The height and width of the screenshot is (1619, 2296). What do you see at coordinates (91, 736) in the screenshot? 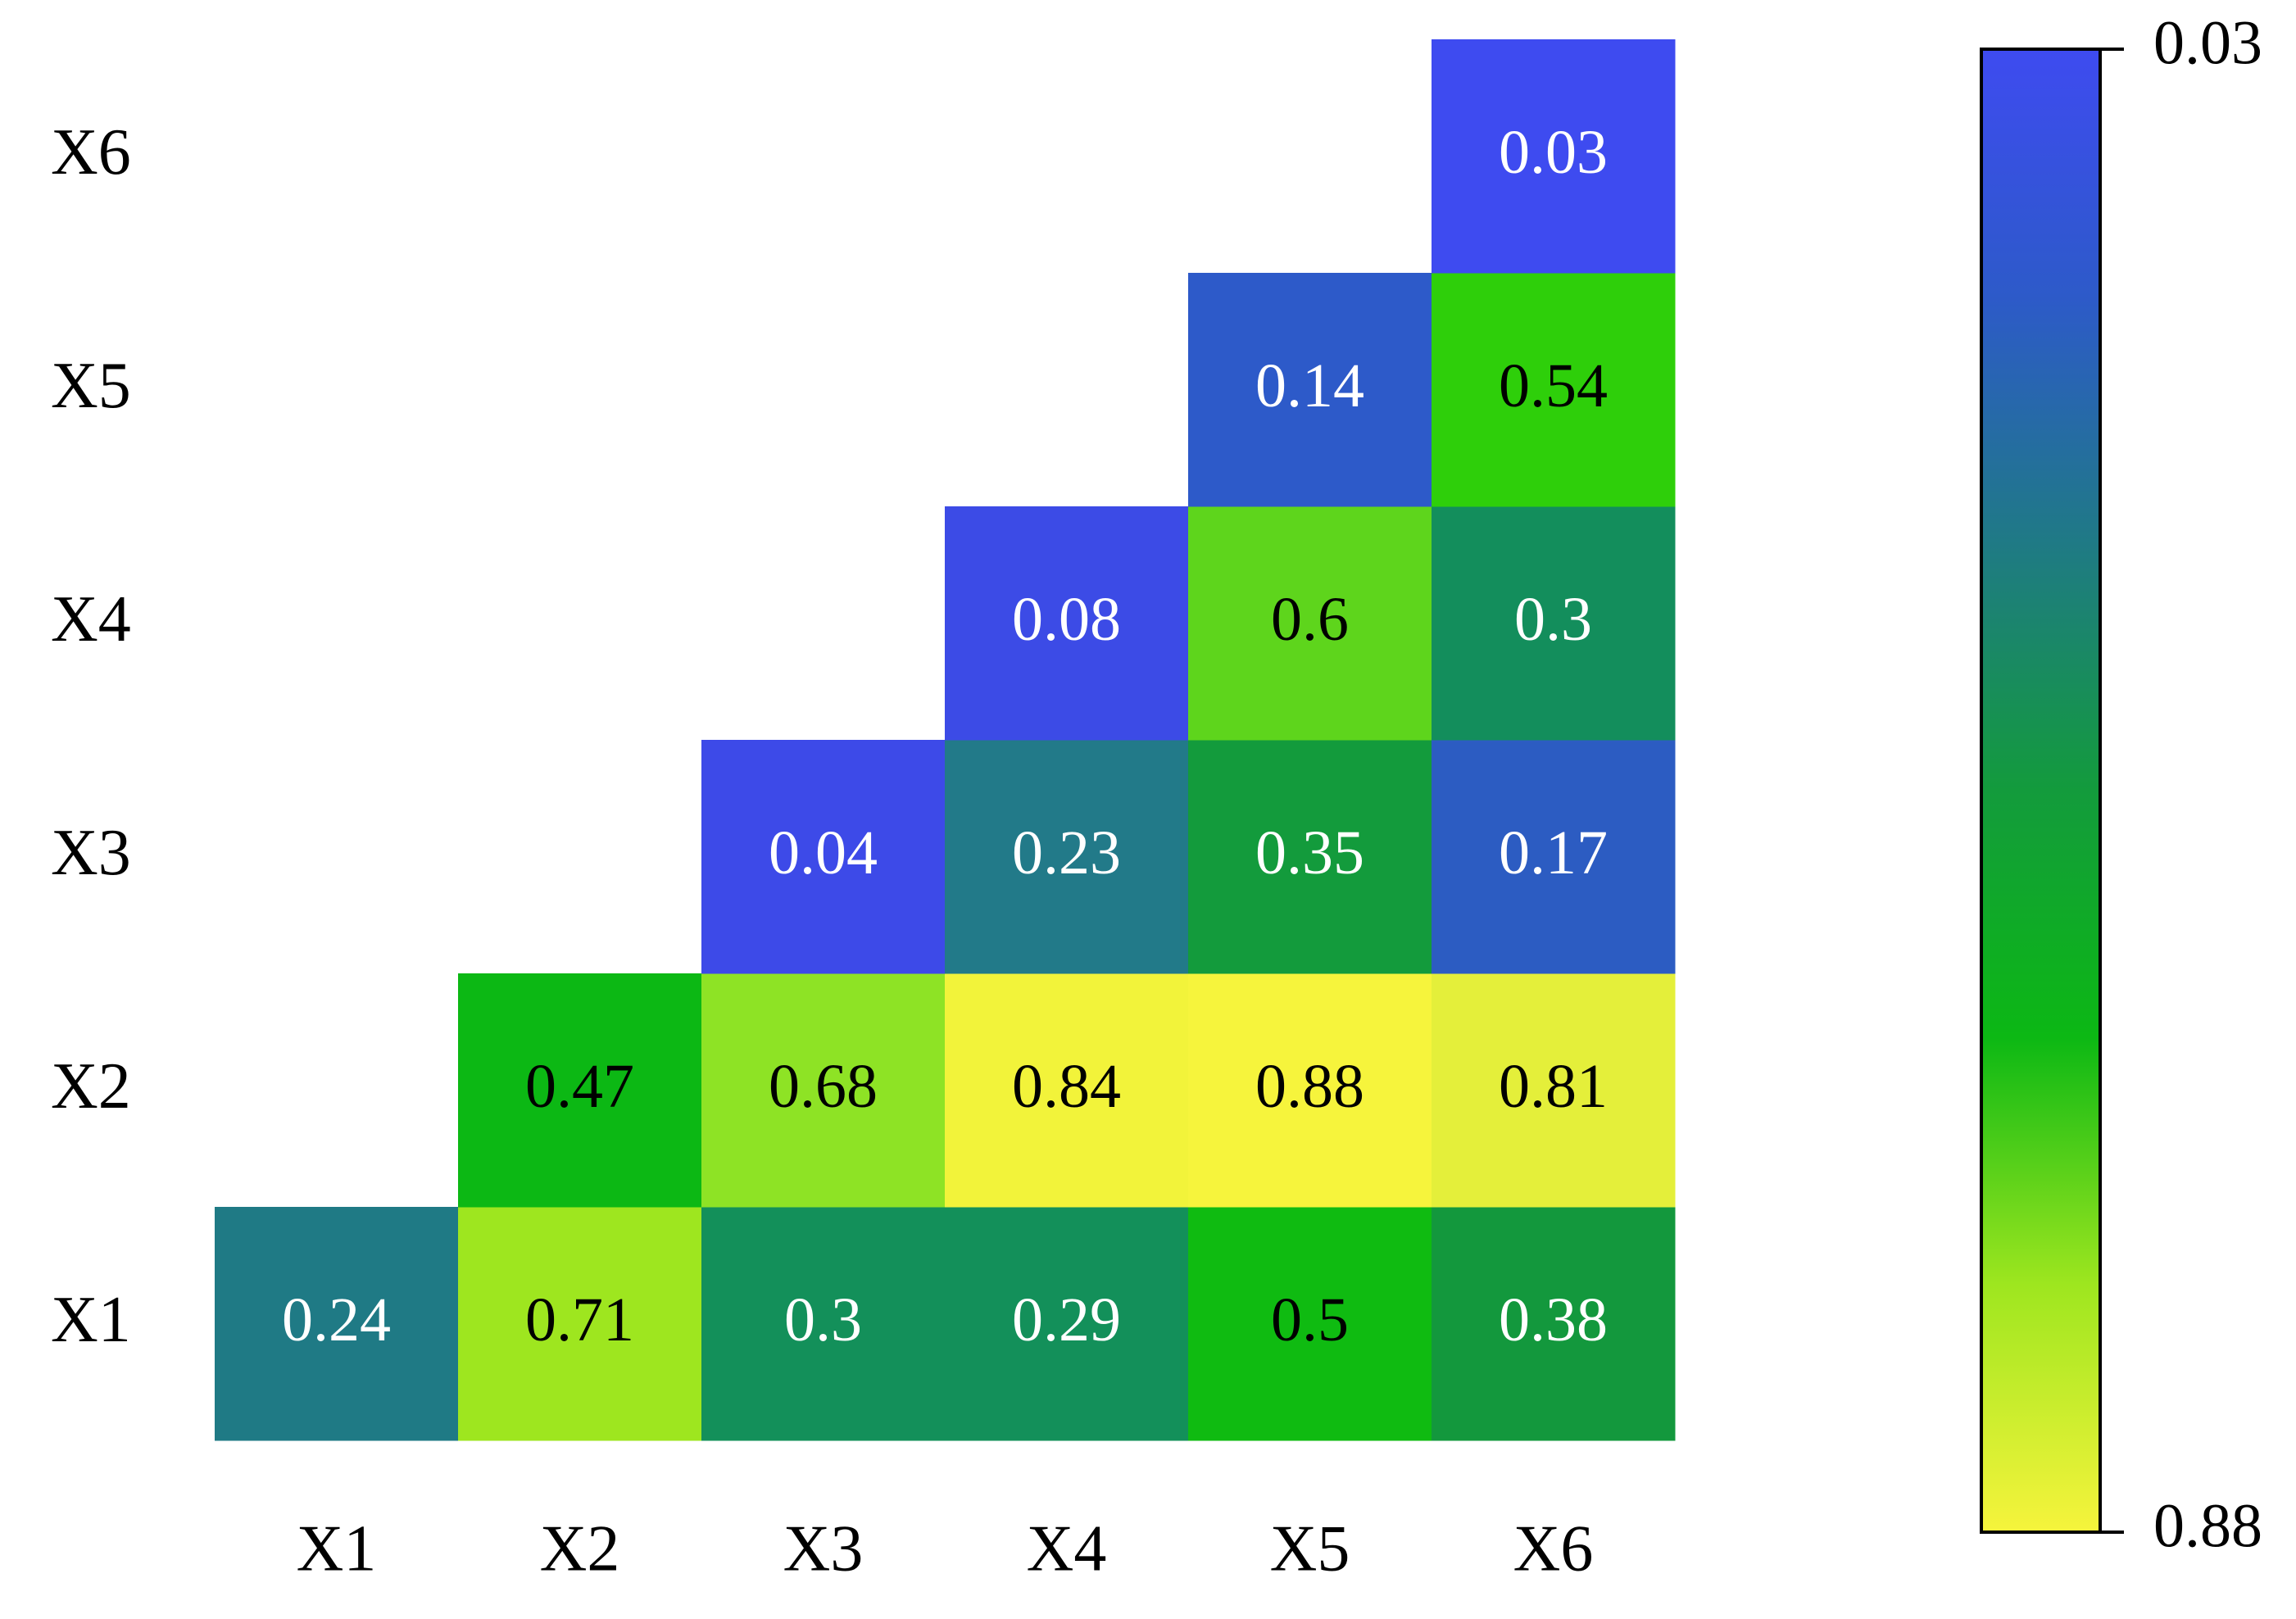
I see `y-axis-tick-labels: X1 X2 X3 X4 X5 X6` at bounding box center [91, 736].